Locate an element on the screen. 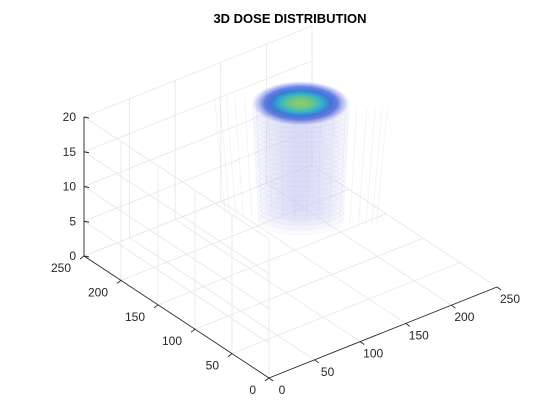 Image resolution: width=560 pixels, height=420 pixels. z-tick-label: 5 is located at coordinates (72, 221).